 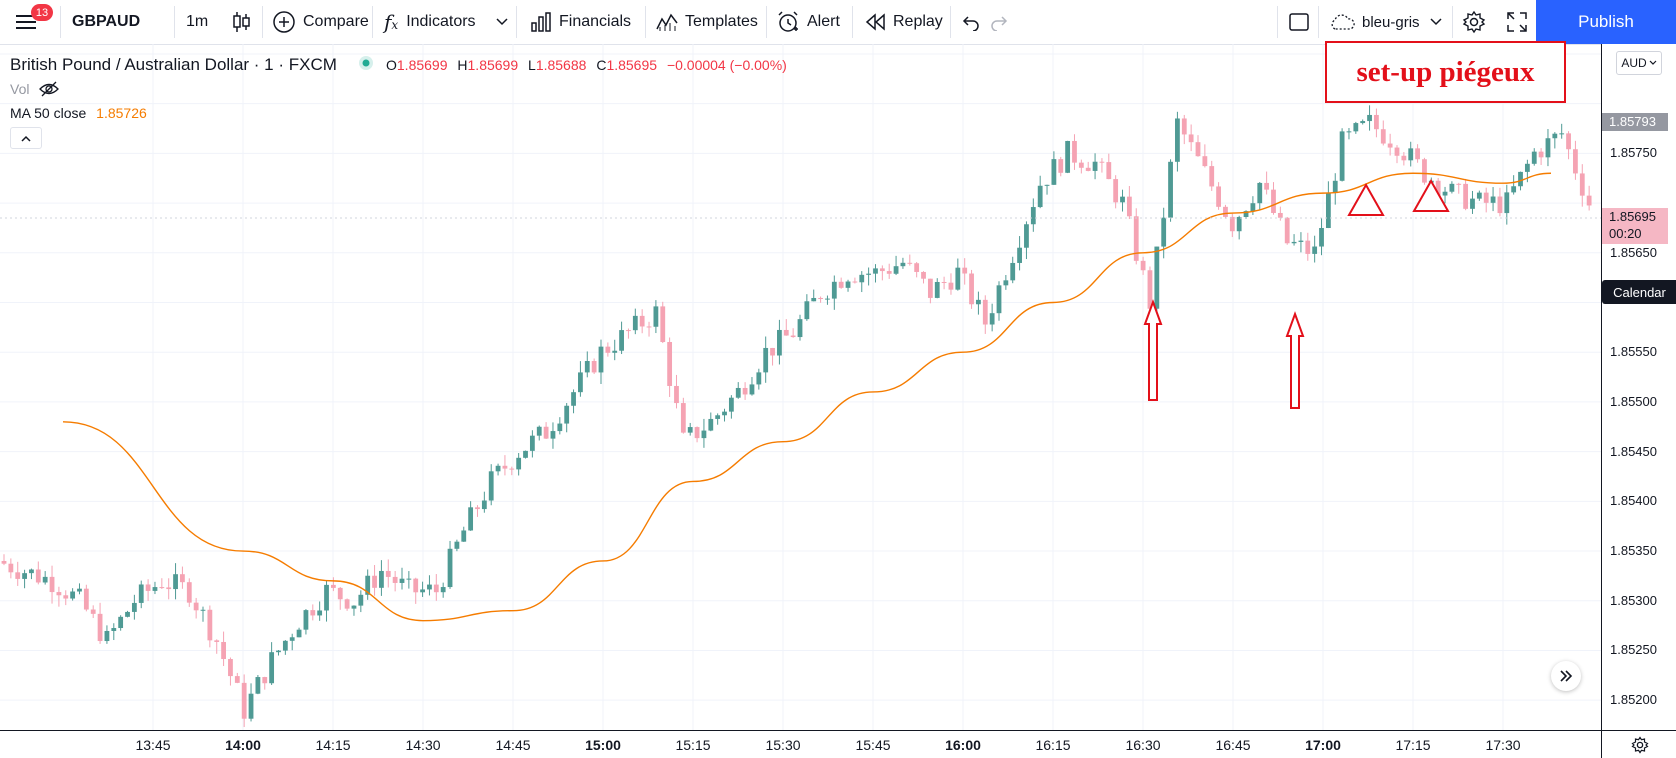 What do you see at coordinates (241, 22) in the screenshot?
I see `chart-style-button` at bounding box center [241, 22].